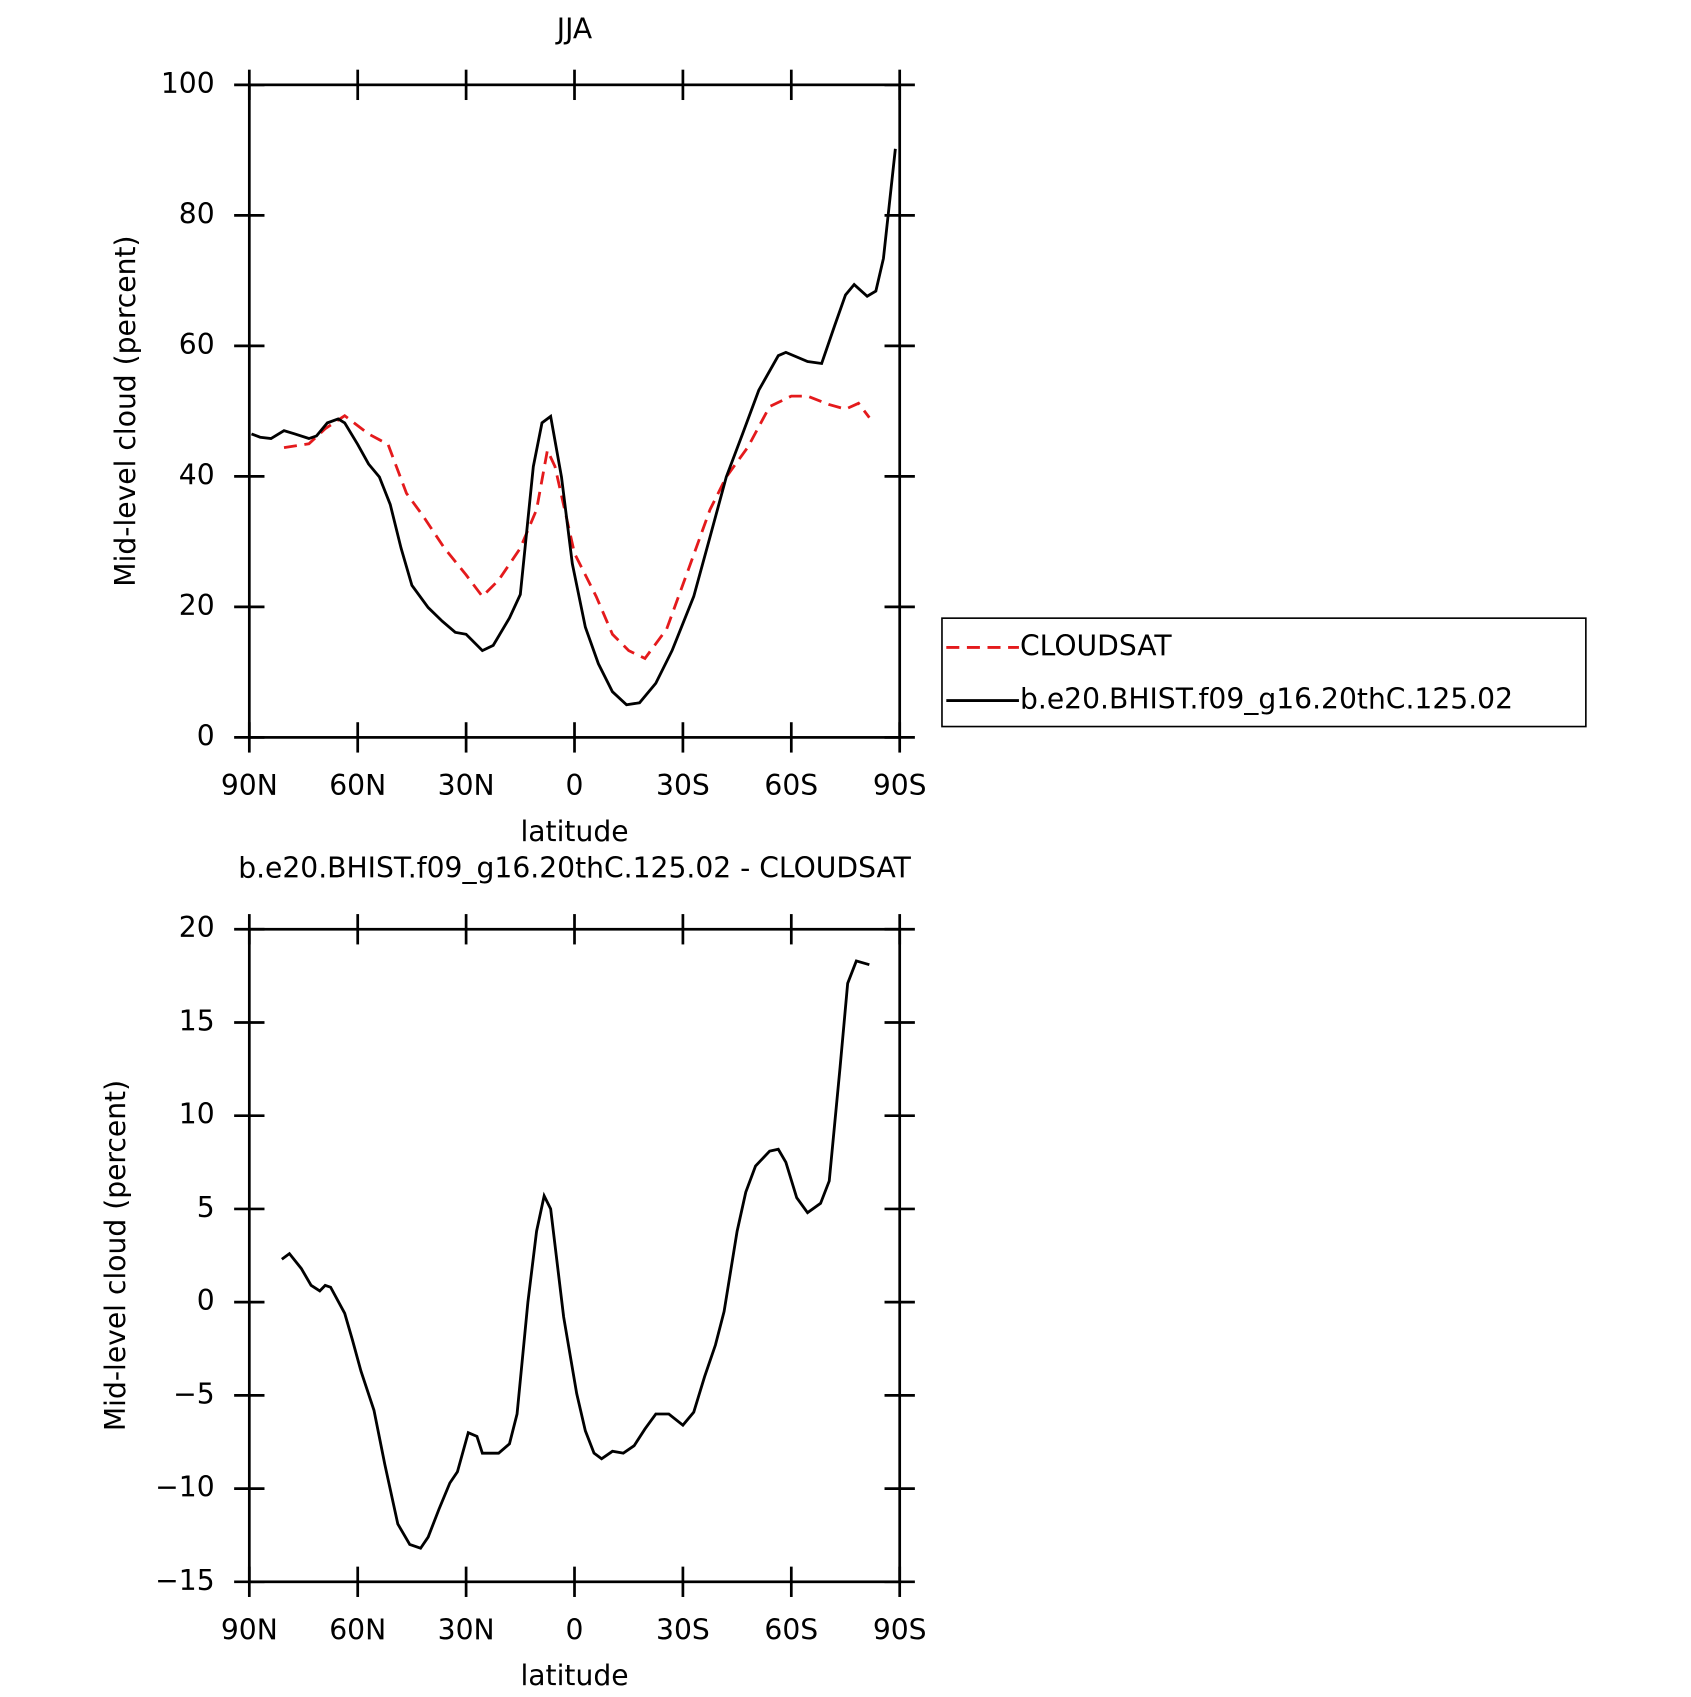 The image size is (1691, 1697). Describe the element at coordinates (194, 1393) in the screenshot. I see `y-tick-label: −5` at that location.